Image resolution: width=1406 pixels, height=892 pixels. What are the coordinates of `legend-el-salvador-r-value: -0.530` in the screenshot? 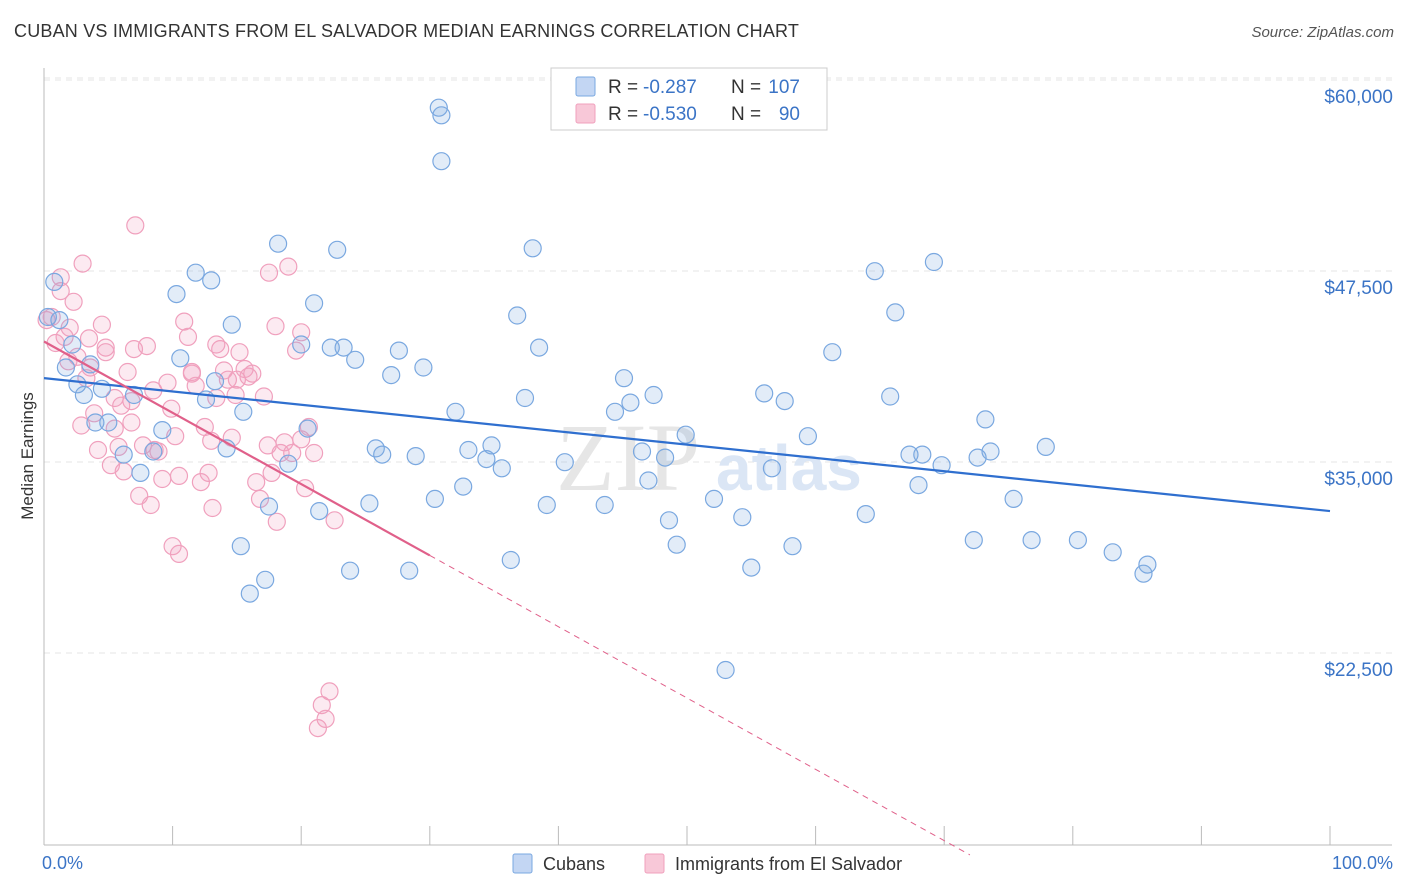 It's located at (670, 114).